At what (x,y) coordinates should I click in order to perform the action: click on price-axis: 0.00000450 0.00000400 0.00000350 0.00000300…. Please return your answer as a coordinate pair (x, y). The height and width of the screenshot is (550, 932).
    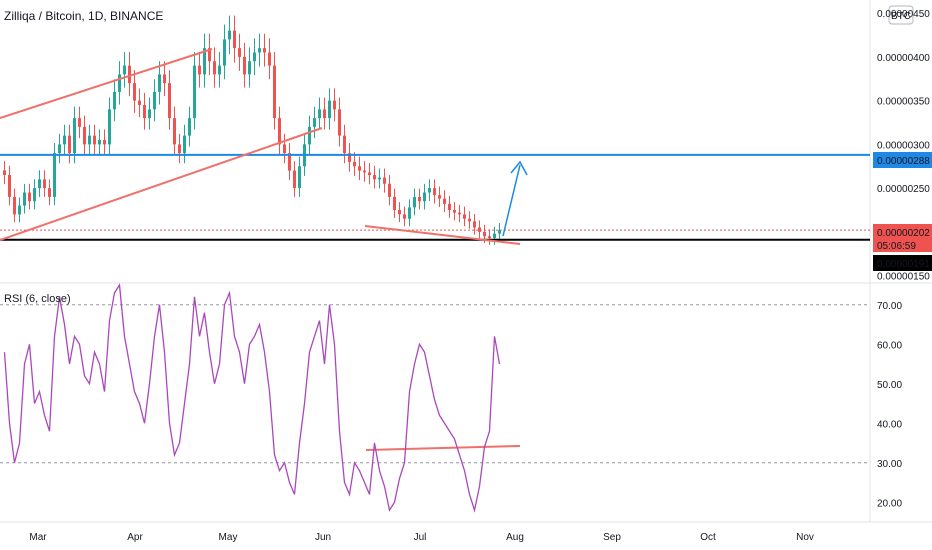
    Looking at the image, I should click on (903, 146).